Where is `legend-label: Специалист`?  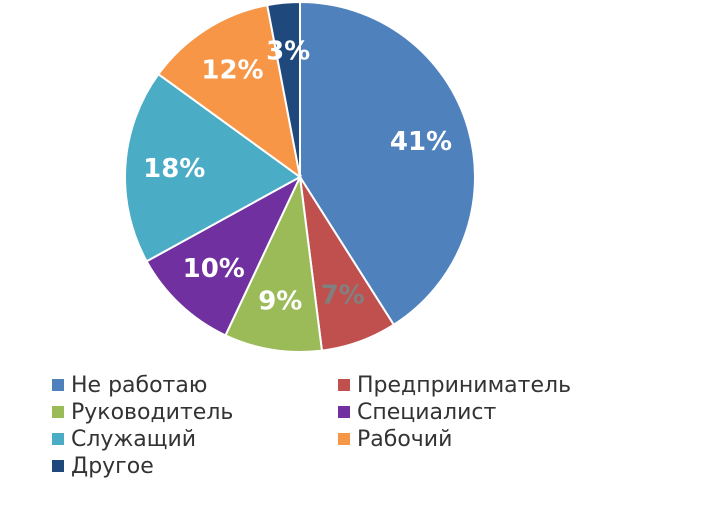 legend-label: Специалист is located at coordinates (427, 412).